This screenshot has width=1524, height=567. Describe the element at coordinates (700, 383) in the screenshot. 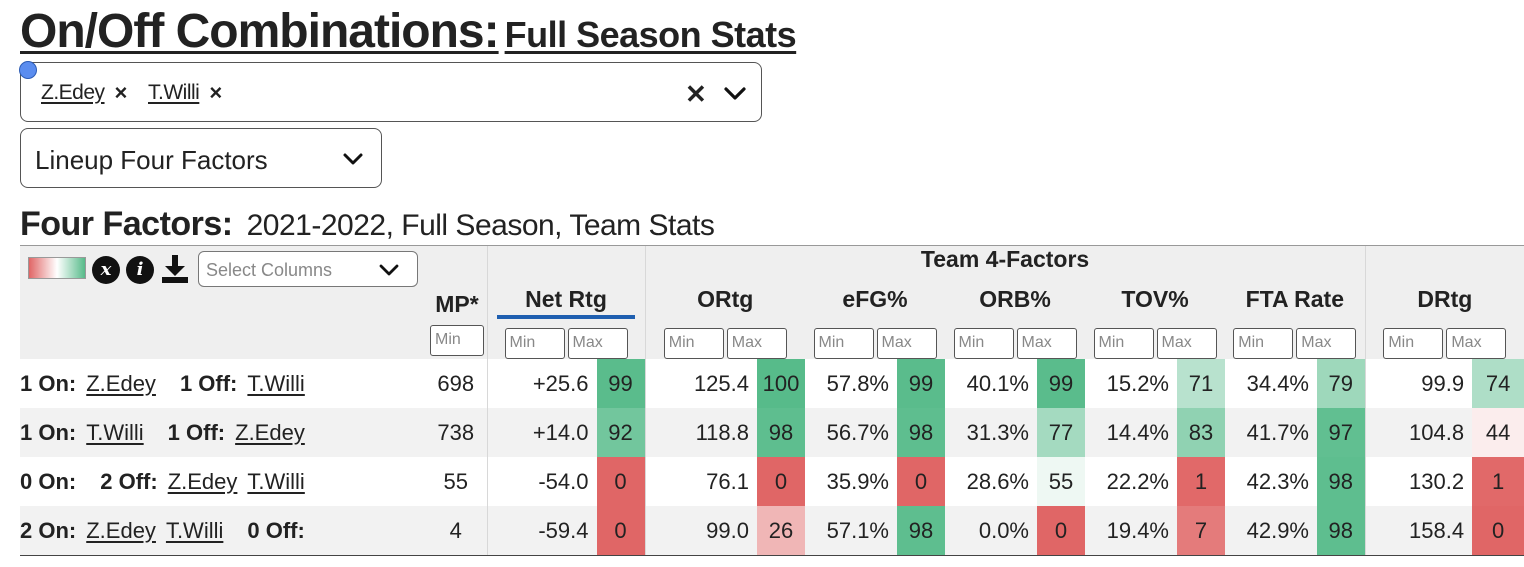

I see `ortg-value: 125.4` at that location.